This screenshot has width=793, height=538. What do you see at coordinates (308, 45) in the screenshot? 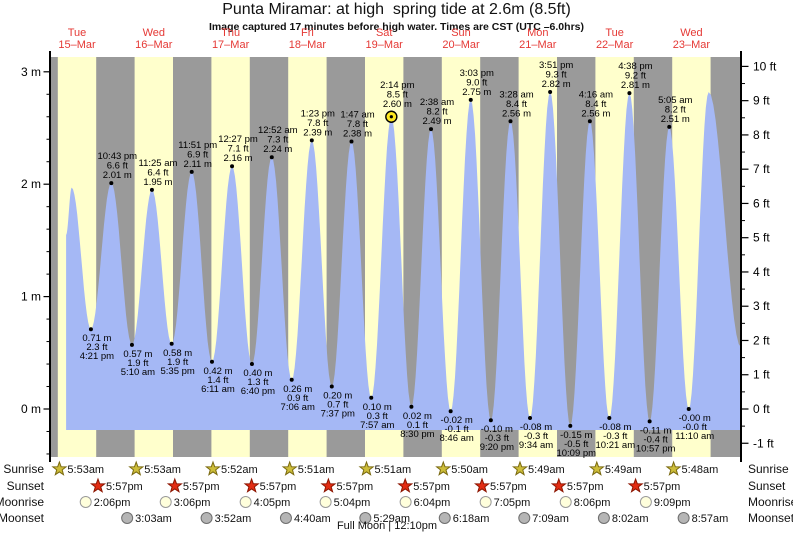
I see `day-date: 18–Mar` at bounding box center [308, 45].